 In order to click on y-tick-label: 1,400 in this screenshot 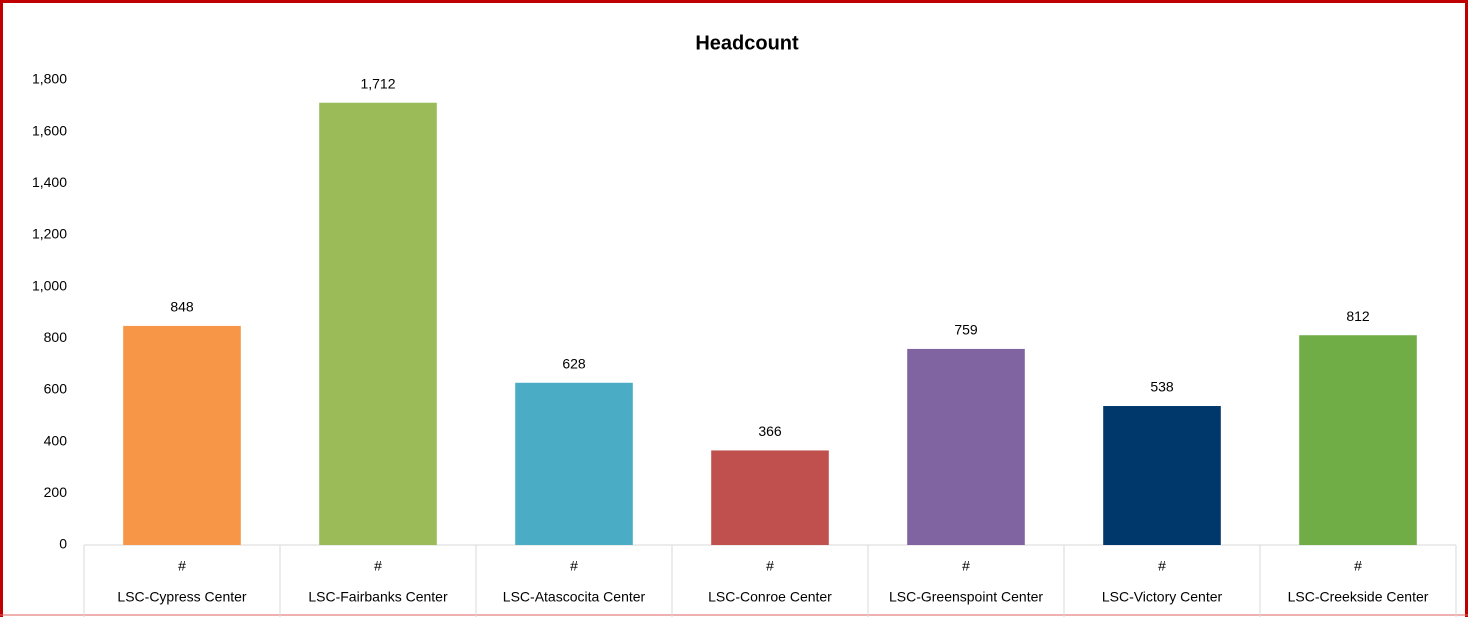, I will do `click(49, 182)`.